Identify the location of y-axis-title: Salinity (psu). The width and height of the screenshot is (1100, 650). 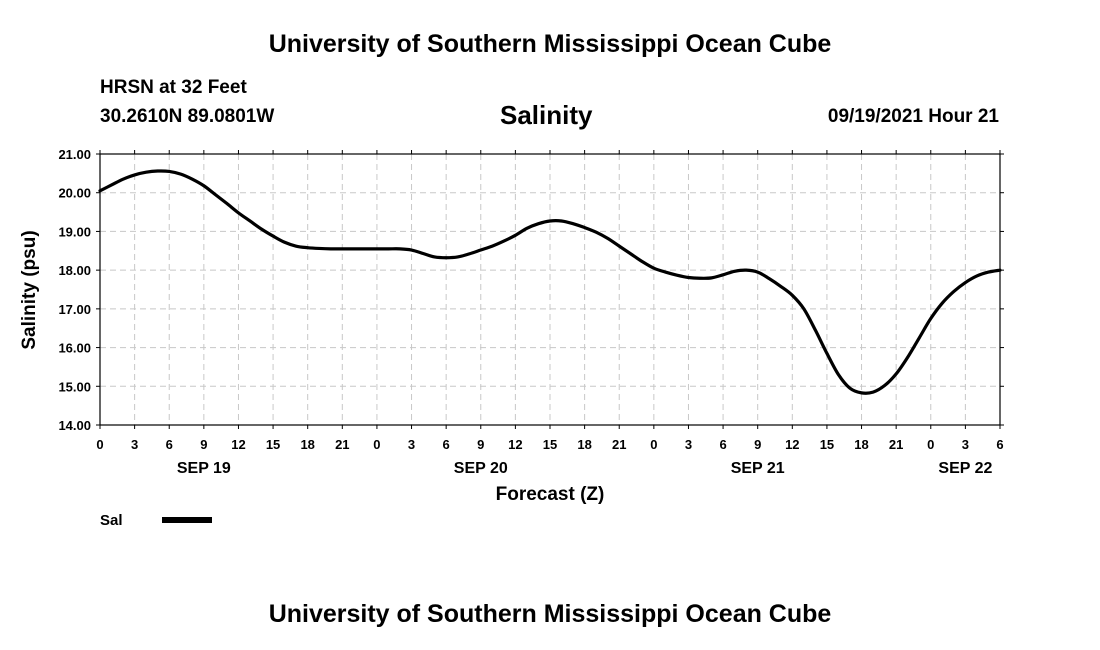
(29, 289).